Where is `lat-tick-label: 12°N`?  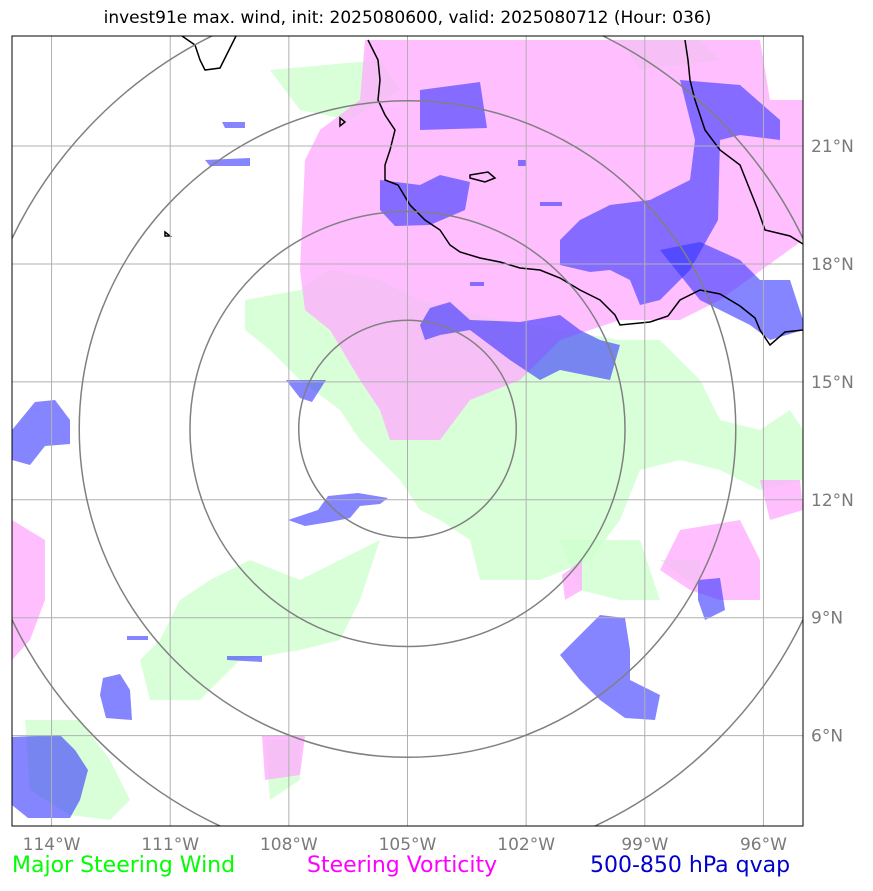 lat-tick-label: 12°N is located at coordinates (832, 501).